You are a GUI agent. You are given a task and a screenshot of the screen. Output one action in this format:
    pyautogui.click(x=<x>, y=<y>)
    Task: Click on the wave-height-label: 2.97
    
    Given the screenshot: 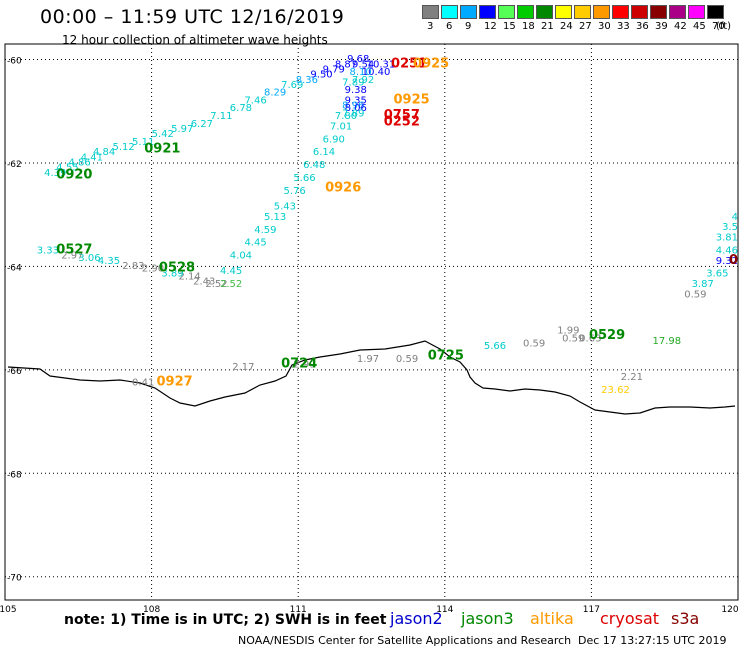 What is the action you would take?
    pyautogui.click(x=72, y=256)
    